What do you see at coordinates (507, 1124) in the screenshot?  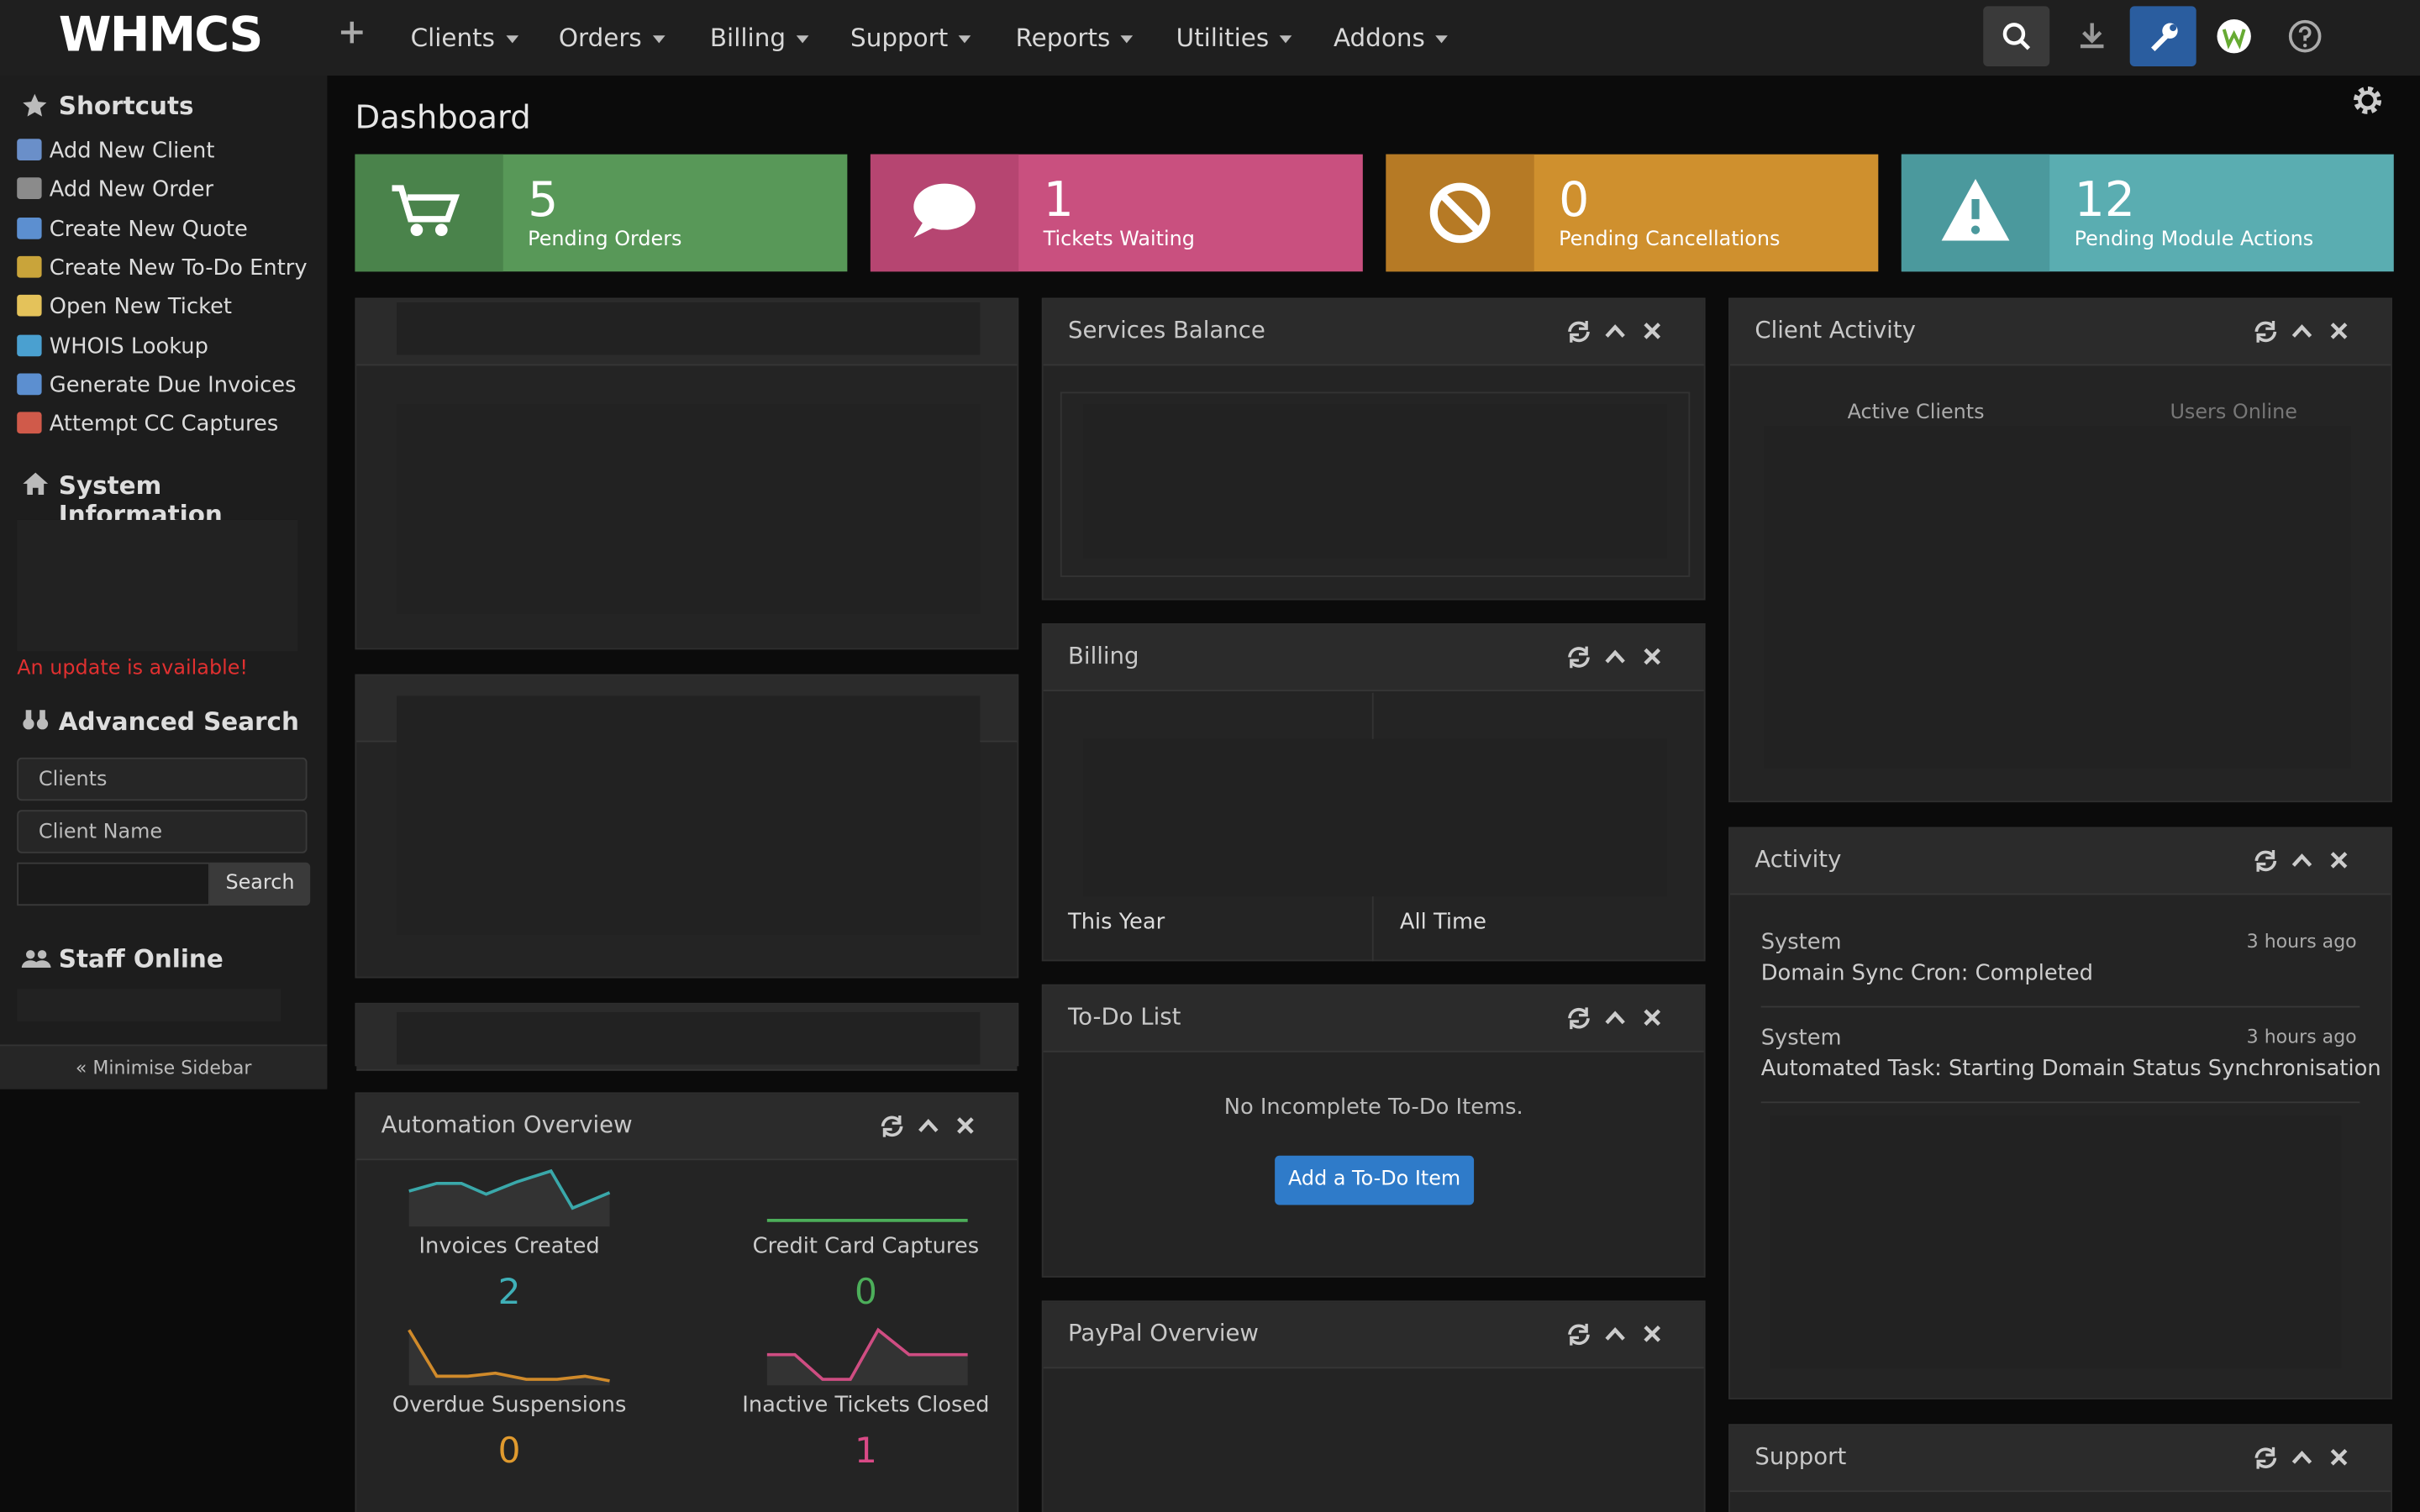 I see `panel-title: Automation Overview` at bounding box center [507, 1124].